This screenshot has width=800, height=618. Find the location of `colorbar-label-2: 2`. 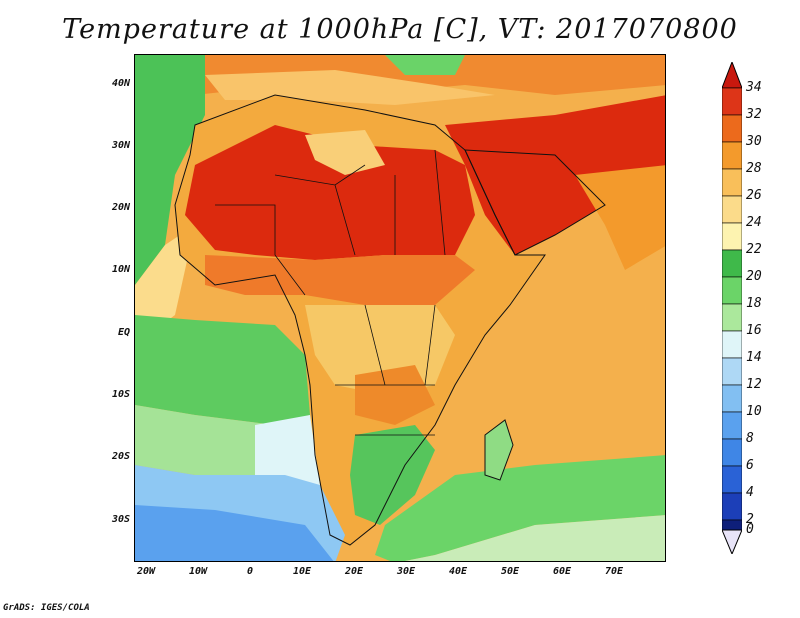

colorbar-label-2: 2 is located at coordinates (750, 519).